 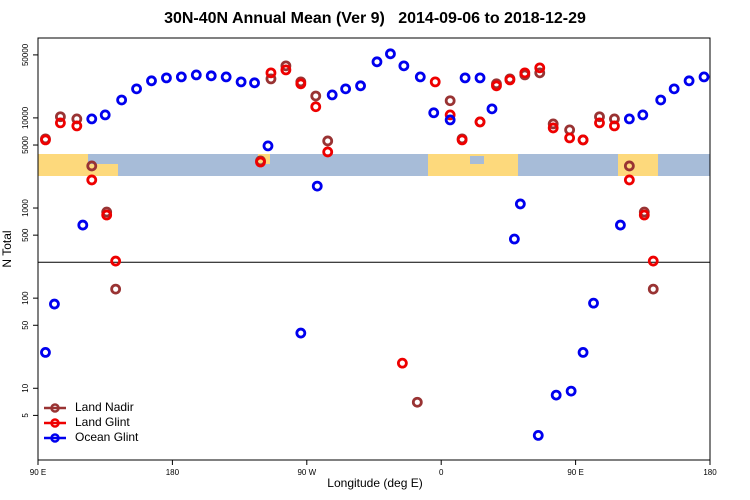 I want to click on y-tick-label: 50, so click(x=25, y=324).